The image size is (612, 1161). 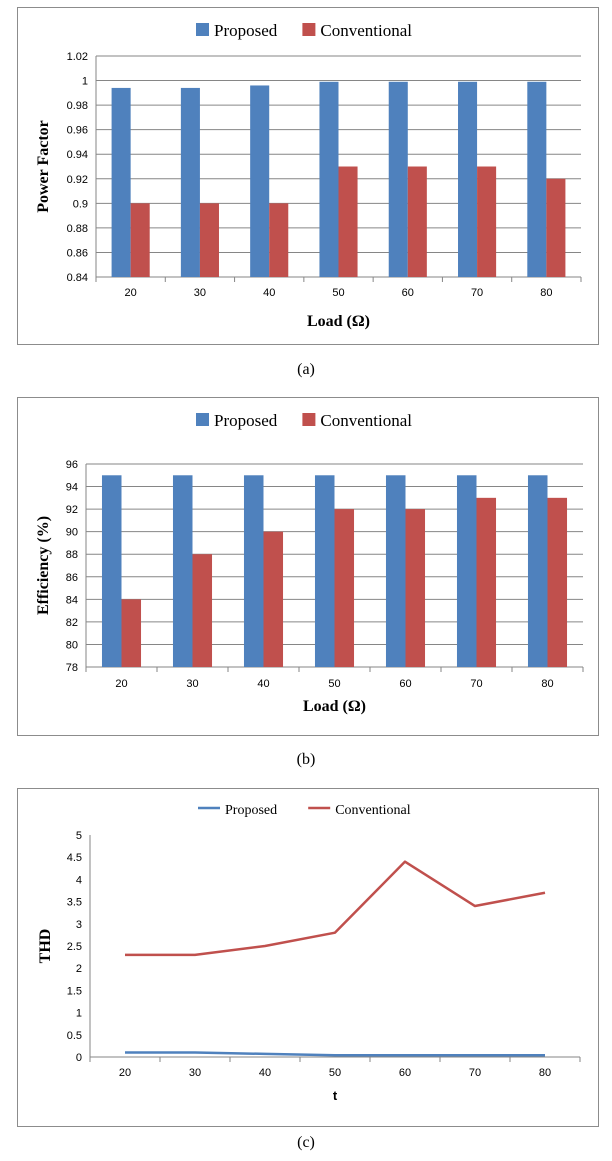 What do you see at coordinates (335, 1054) in the screenshot?
I see `line-proposed` at bounding box center [335, 1054].